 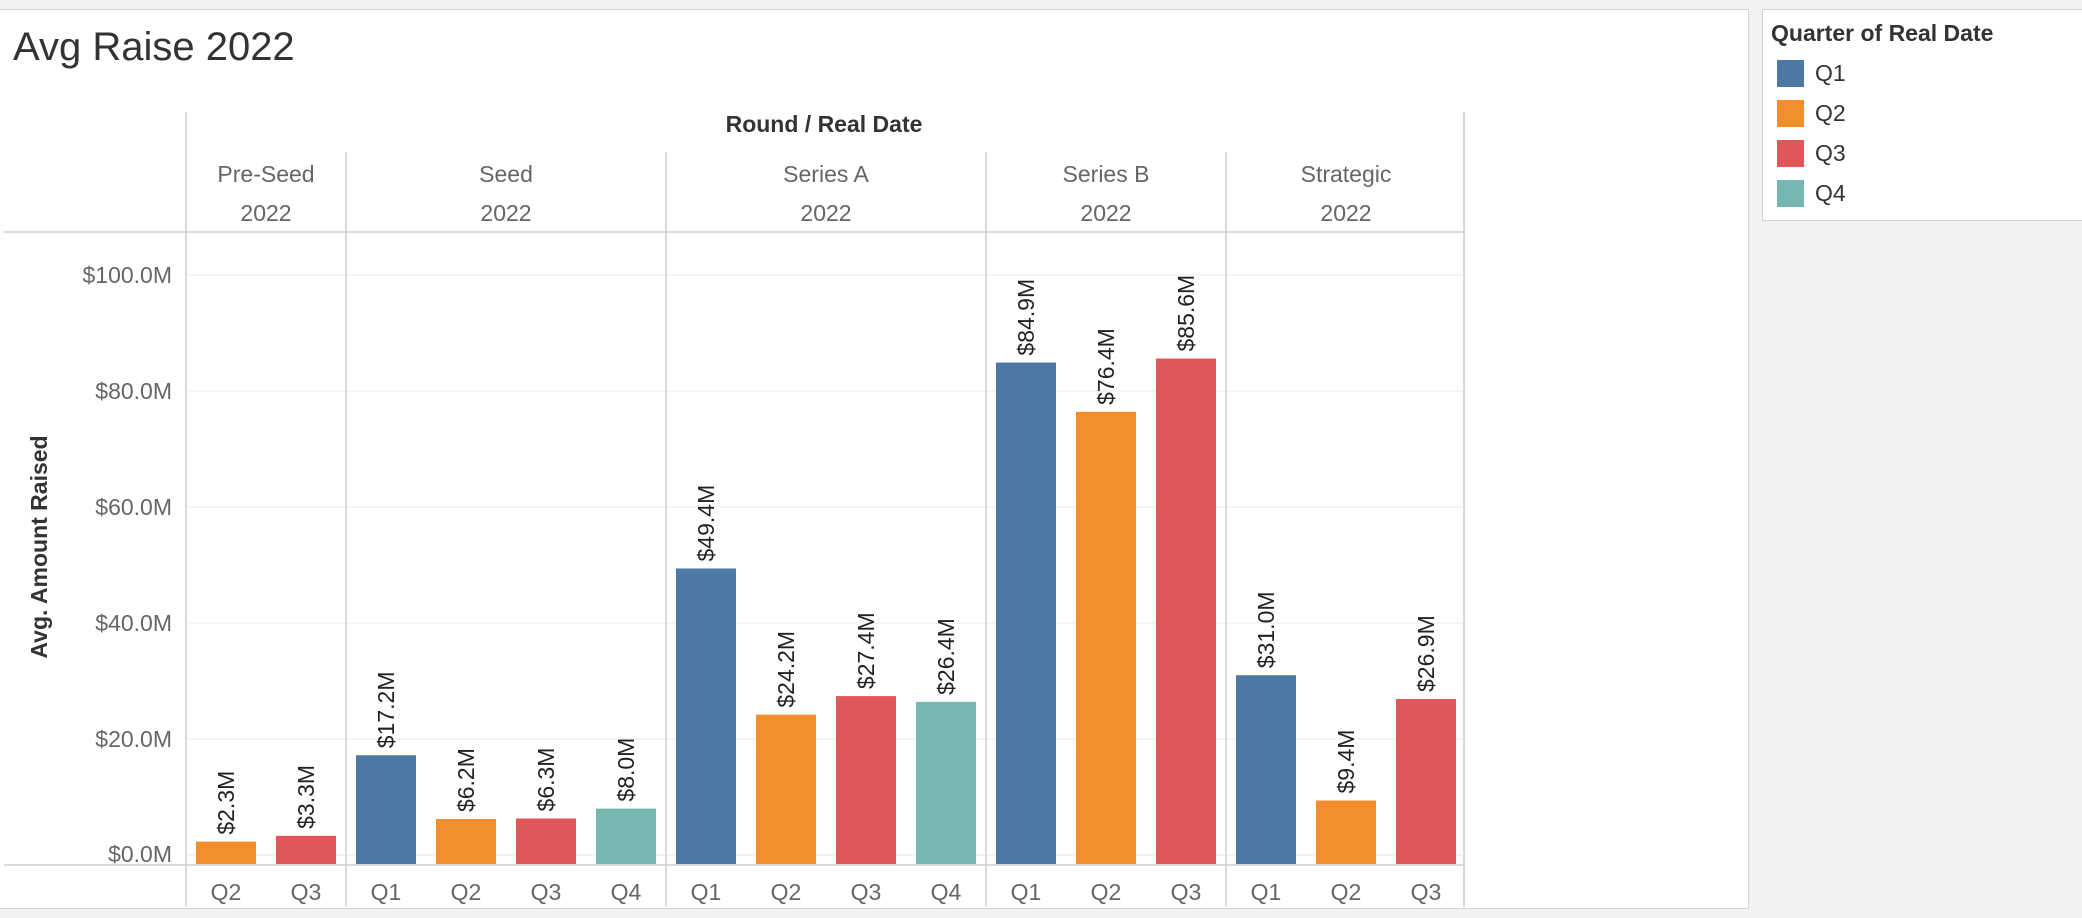 What do you see at coordinates (626, 770) in the screenshot?
I see `data-label: $8.0M` at bounding box center [626, 770].